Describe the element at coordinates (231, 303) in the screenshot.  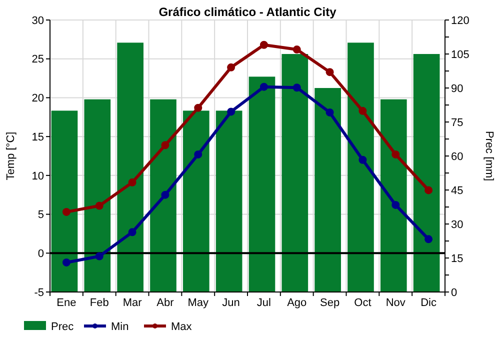
I see `x-tick-label: Jun` at that location.